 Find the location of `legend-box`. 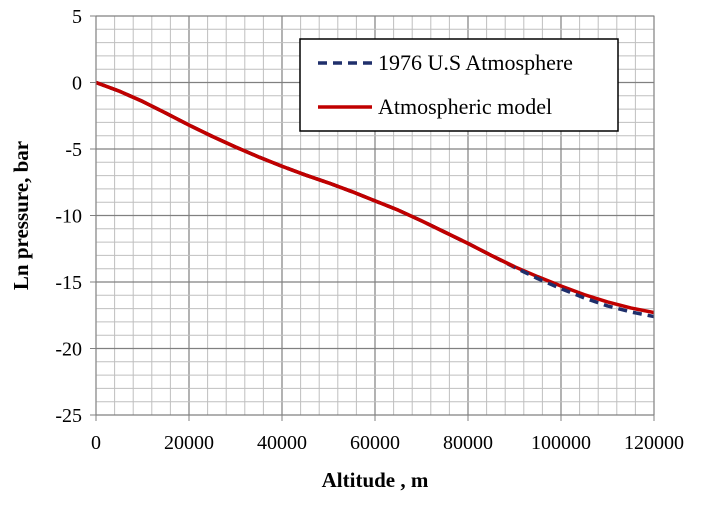

legend-box is located at coordinates (459, 85).